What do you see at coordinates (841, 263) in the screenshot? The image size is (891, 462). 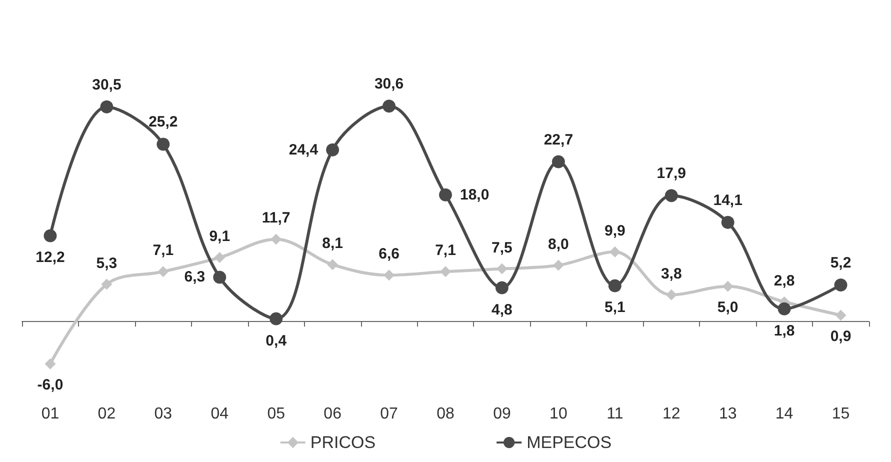 I see `data-label: 5,2` at bounding box center [841, 263].